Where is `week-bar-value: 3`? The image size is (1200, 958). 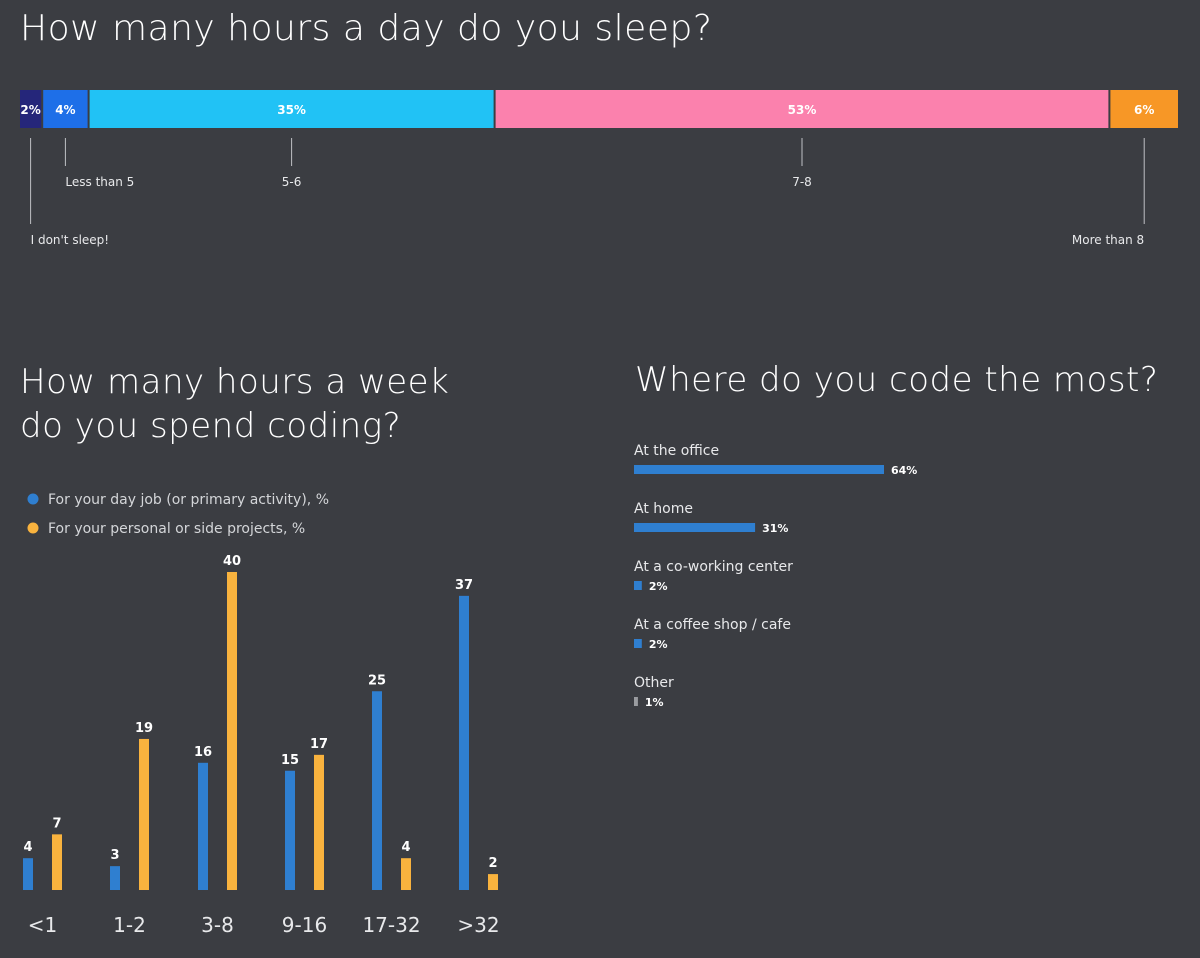
week-bar-value: 3 is located at coordinates (114, 855).